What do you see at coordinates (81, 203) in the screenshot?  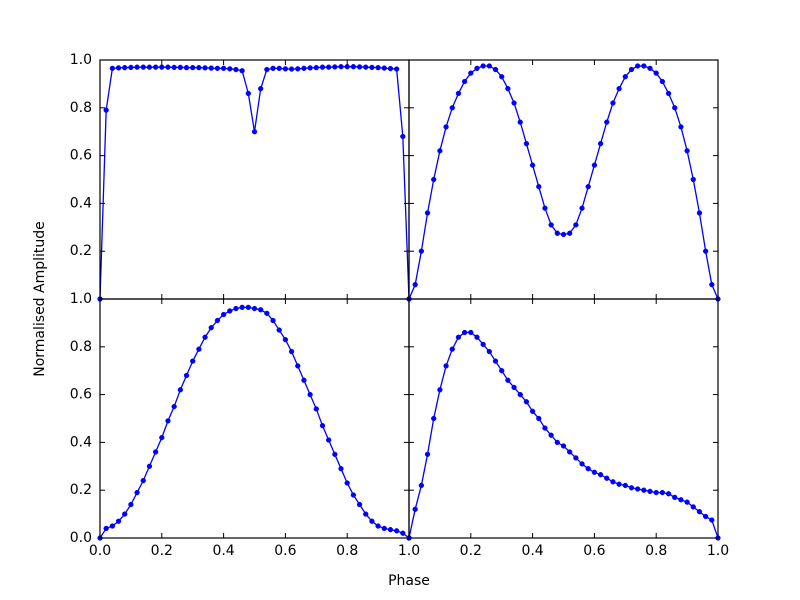 I see `y-tick-label: 0.4` at bounding box center [81, 203].